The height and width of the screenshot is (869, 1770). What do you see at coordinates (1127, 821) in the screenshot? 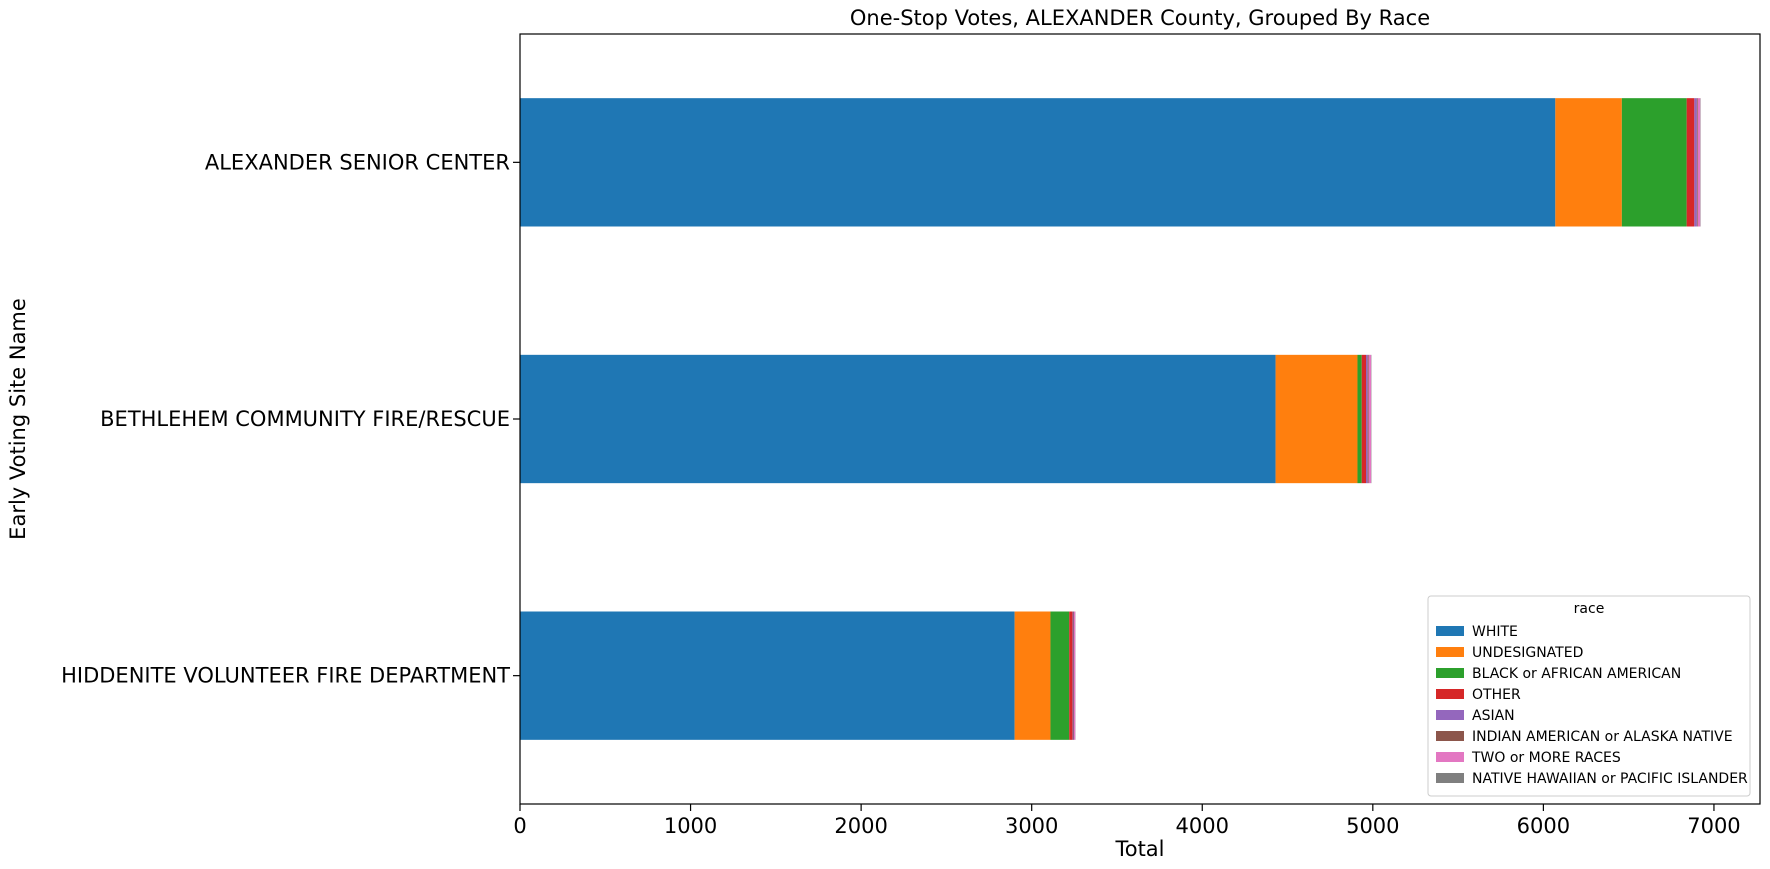
I see `x-ticks: 0 1000 2000 3000 4000 5000 6000 7000` at bounding box center [1127, 821].